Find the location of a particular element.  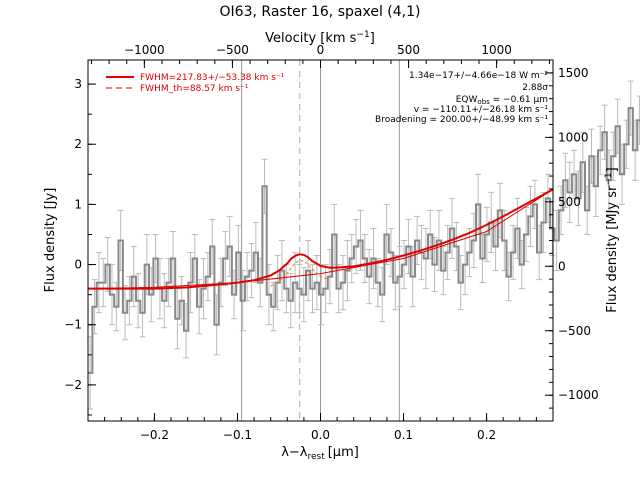

top-axis-label: Velocity [km s−1] is located at coordinates (320, 38).